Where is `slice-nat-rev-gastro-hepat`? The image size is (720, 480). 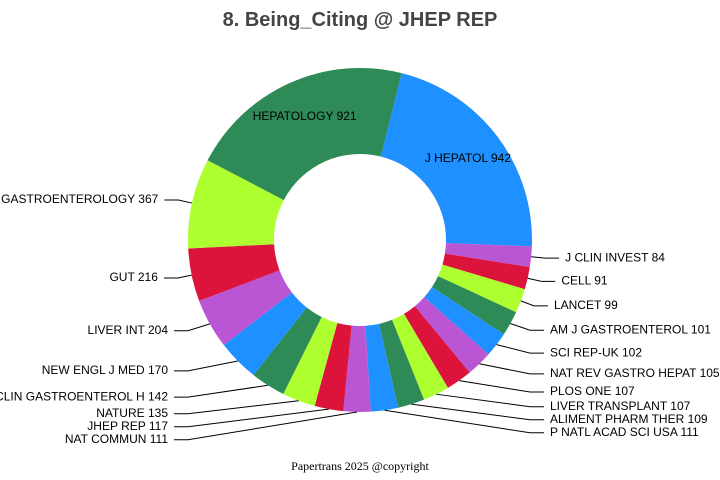 slice-nat-rev-gastro-hepat is located at coordinates (451, 335).